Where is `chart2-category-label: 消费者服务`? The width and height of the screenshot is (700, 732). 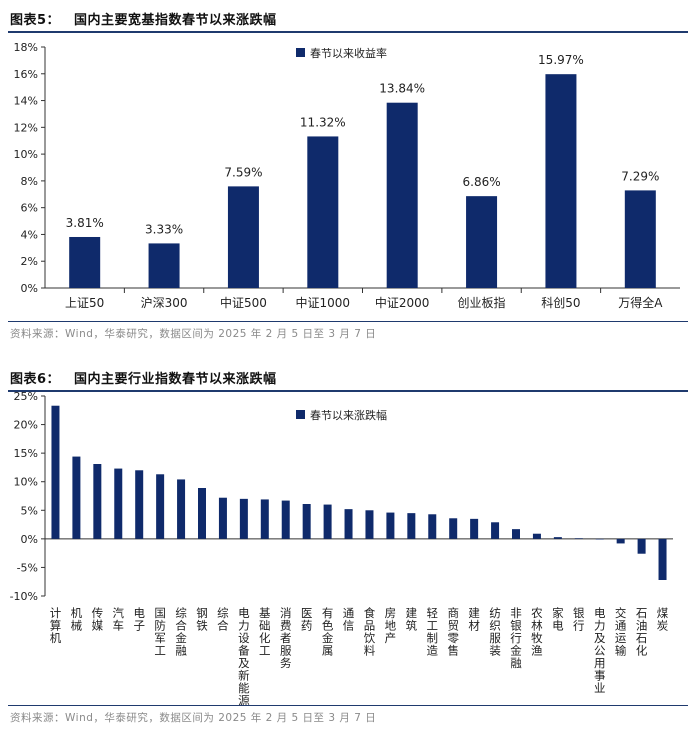 chart2-category-label: 消费者服务 is located at coordinates (286, 637).